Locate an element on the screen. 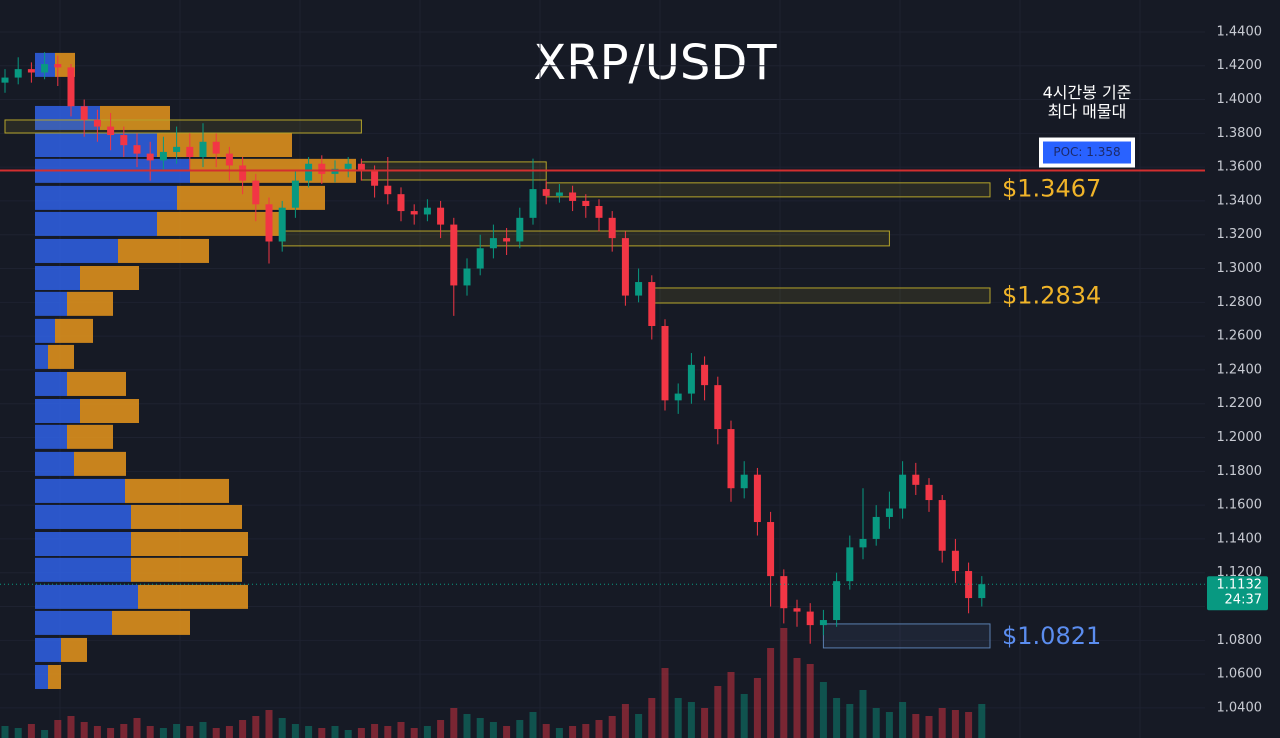 This screenshot has height=738, width=1280. chart-title: XRP/USDT is located at coordinates (655, 63).